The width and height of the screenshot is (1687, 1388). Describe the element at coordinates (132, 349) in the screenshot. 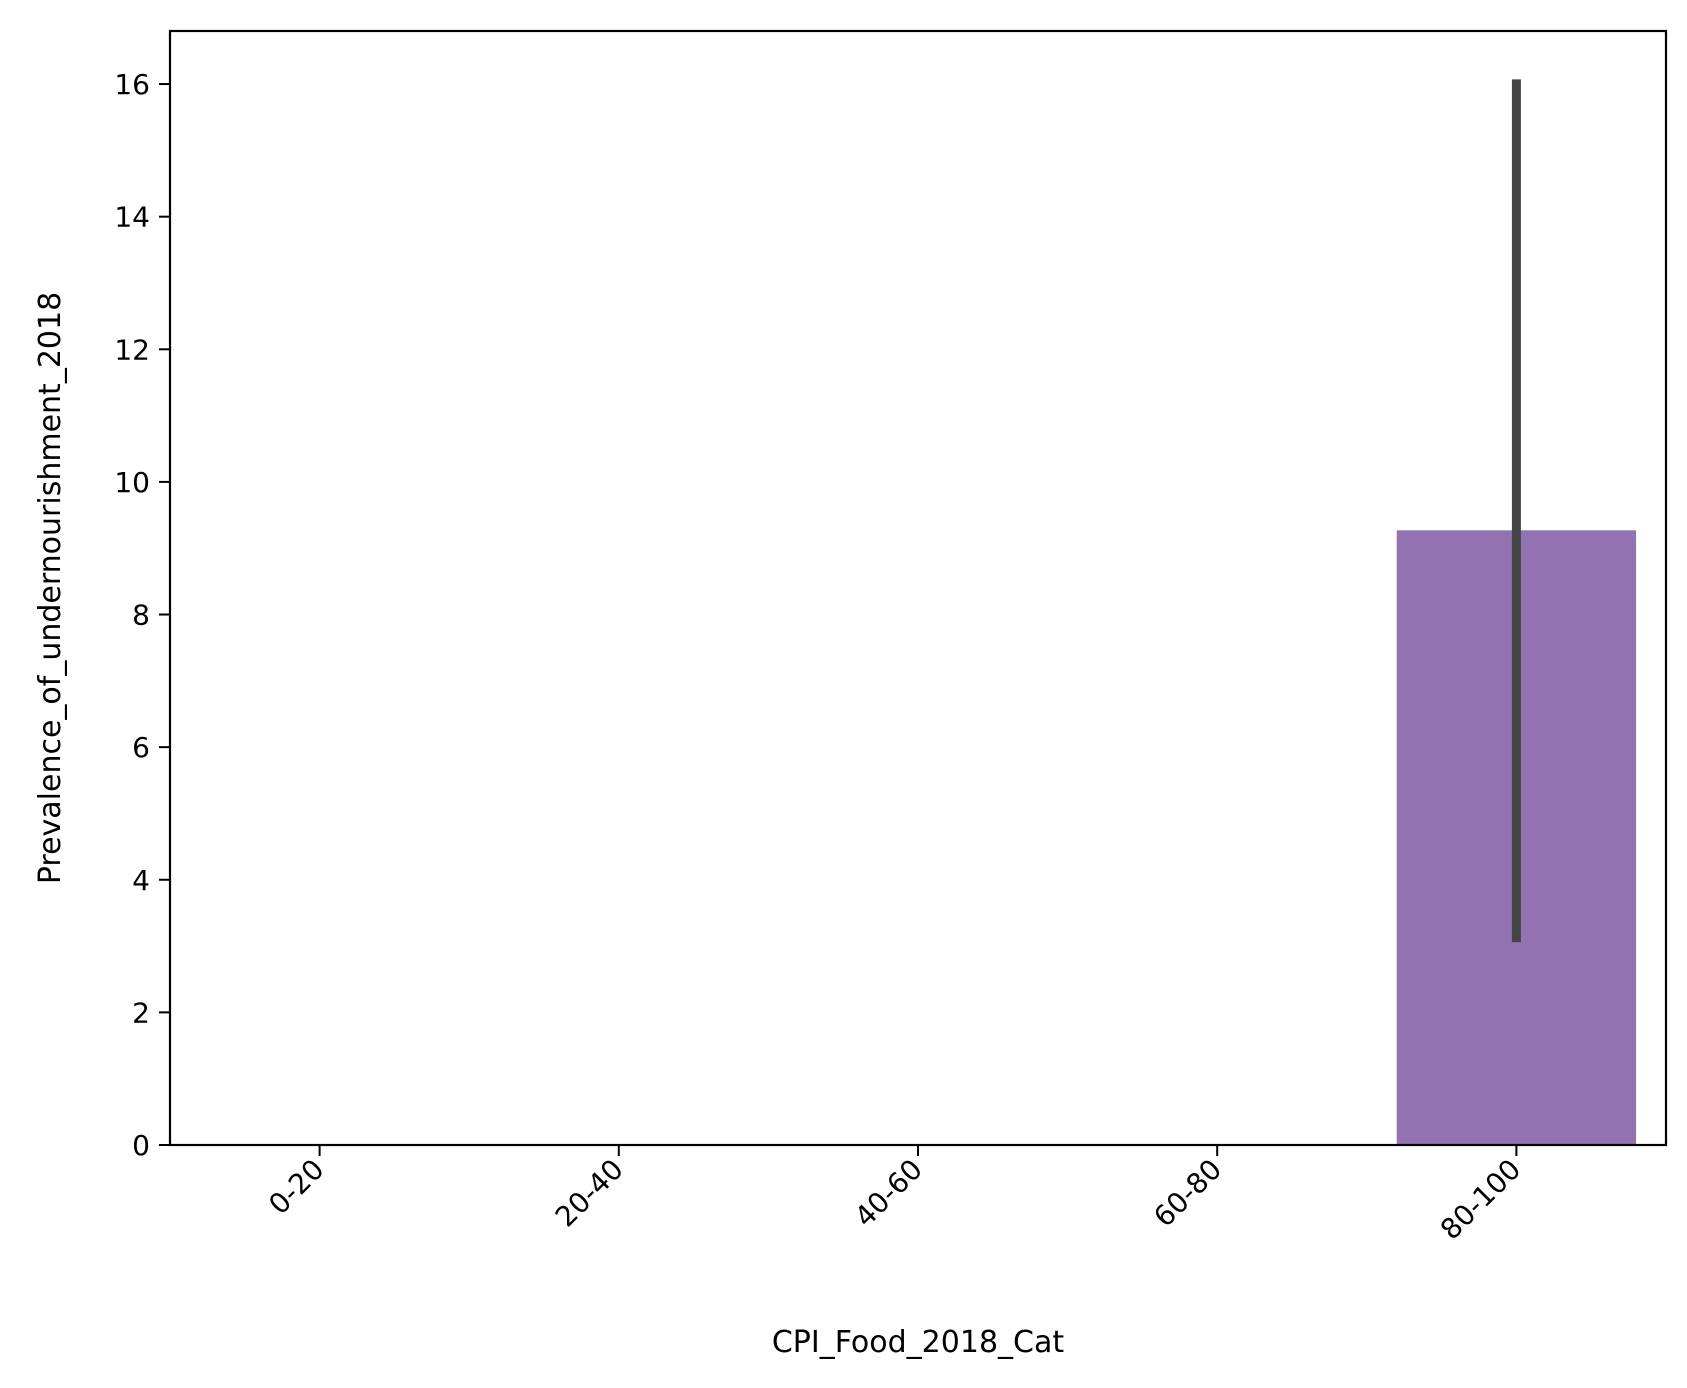

I see `y-tick-label-12: 12` at that location.